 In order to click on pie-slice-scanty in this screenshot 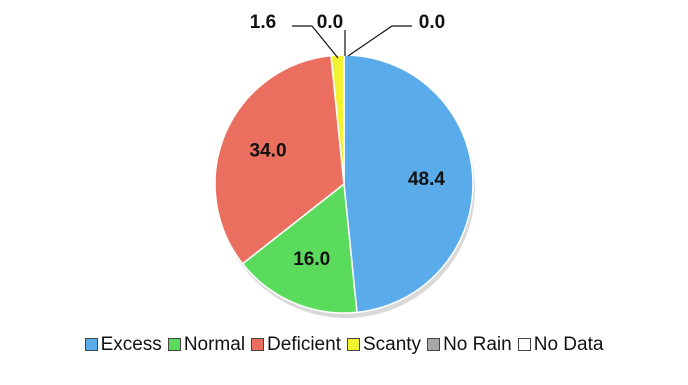, I will do `click(337, 119)`.